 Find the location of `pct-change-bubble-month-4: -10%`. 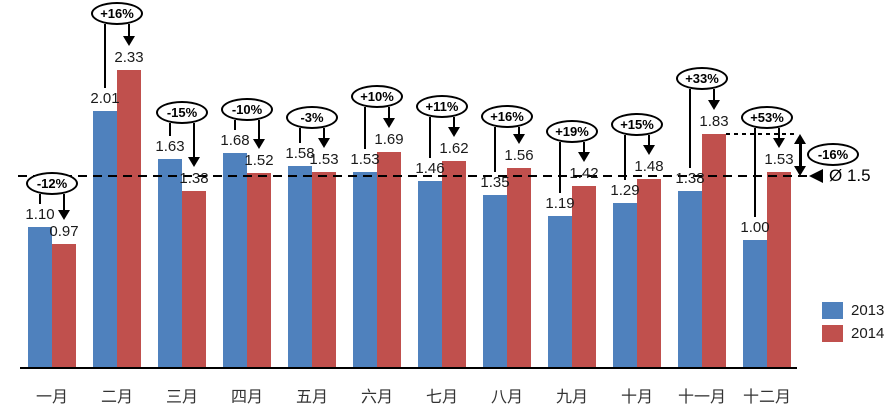

pct-change-bubble-month-4: -10% is located at coordinates (247, 109).